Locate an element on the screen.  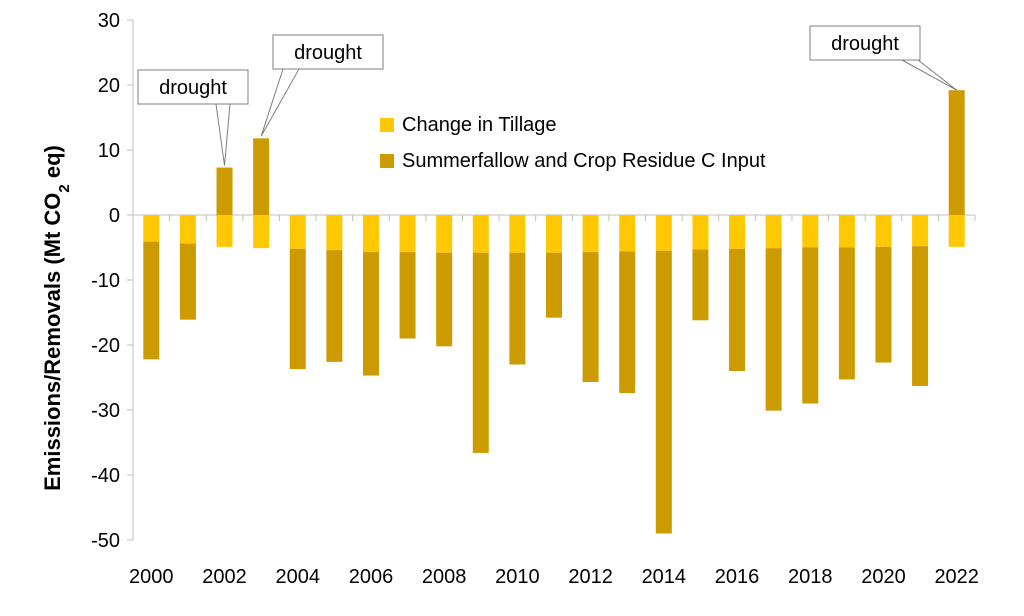
x-tick-label: 2020 is located at coordinates (883, 577).